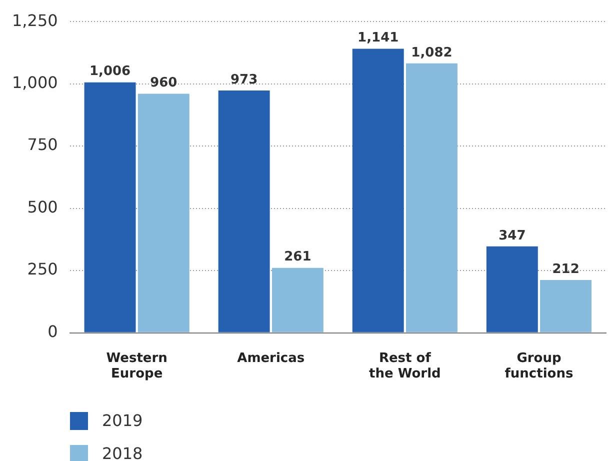 This screenshot has width=610, height=461. What do you see at coordinates (110, 72) in the screenshot?
I see `text: 1,006` at bounding box center [110, 72].